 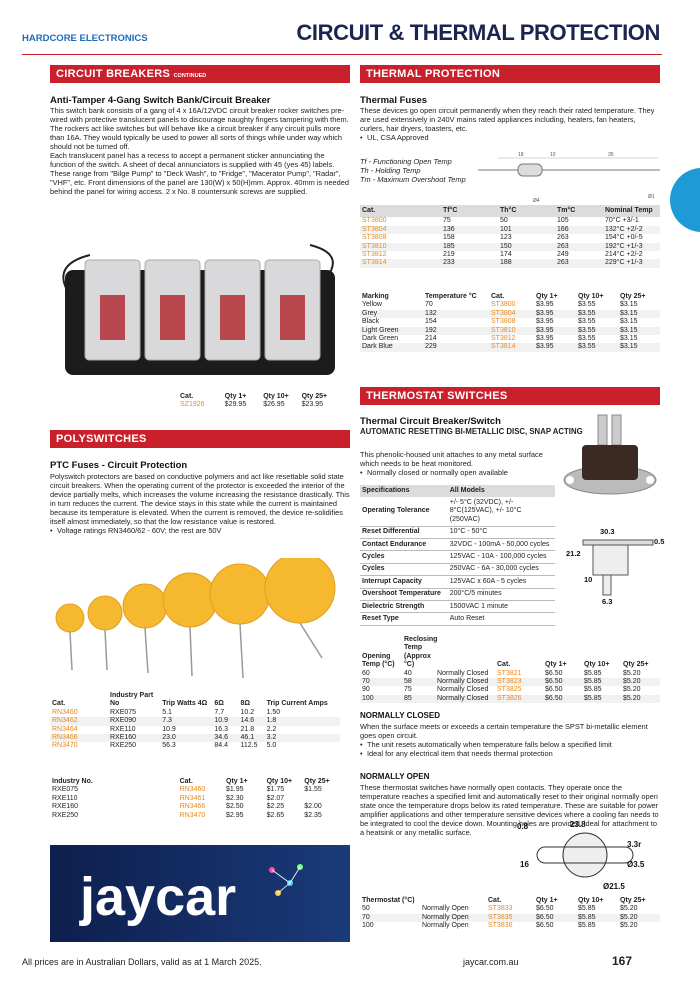 I want to click on table-cell: 229°C +1/-3, so click(x=631, y=263).